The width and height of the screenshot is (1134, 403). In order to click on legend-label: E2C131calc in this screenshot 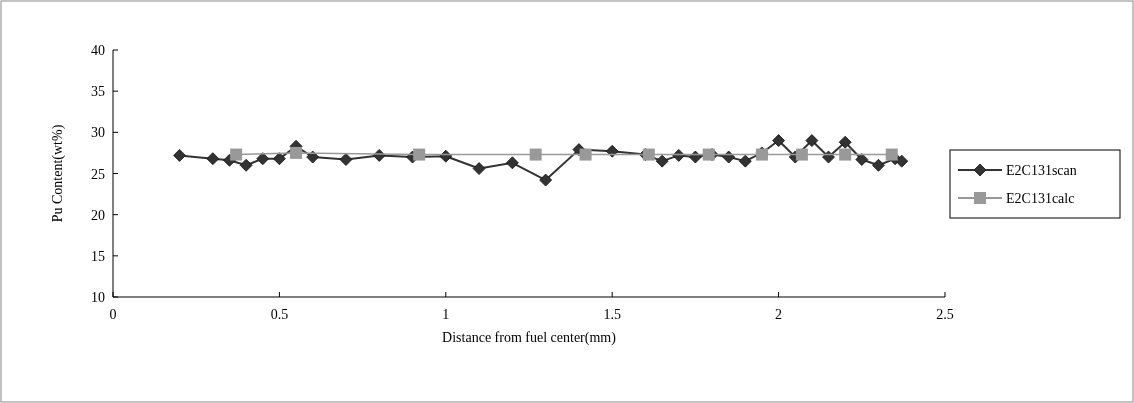, I will do `click(1040, 198)`.